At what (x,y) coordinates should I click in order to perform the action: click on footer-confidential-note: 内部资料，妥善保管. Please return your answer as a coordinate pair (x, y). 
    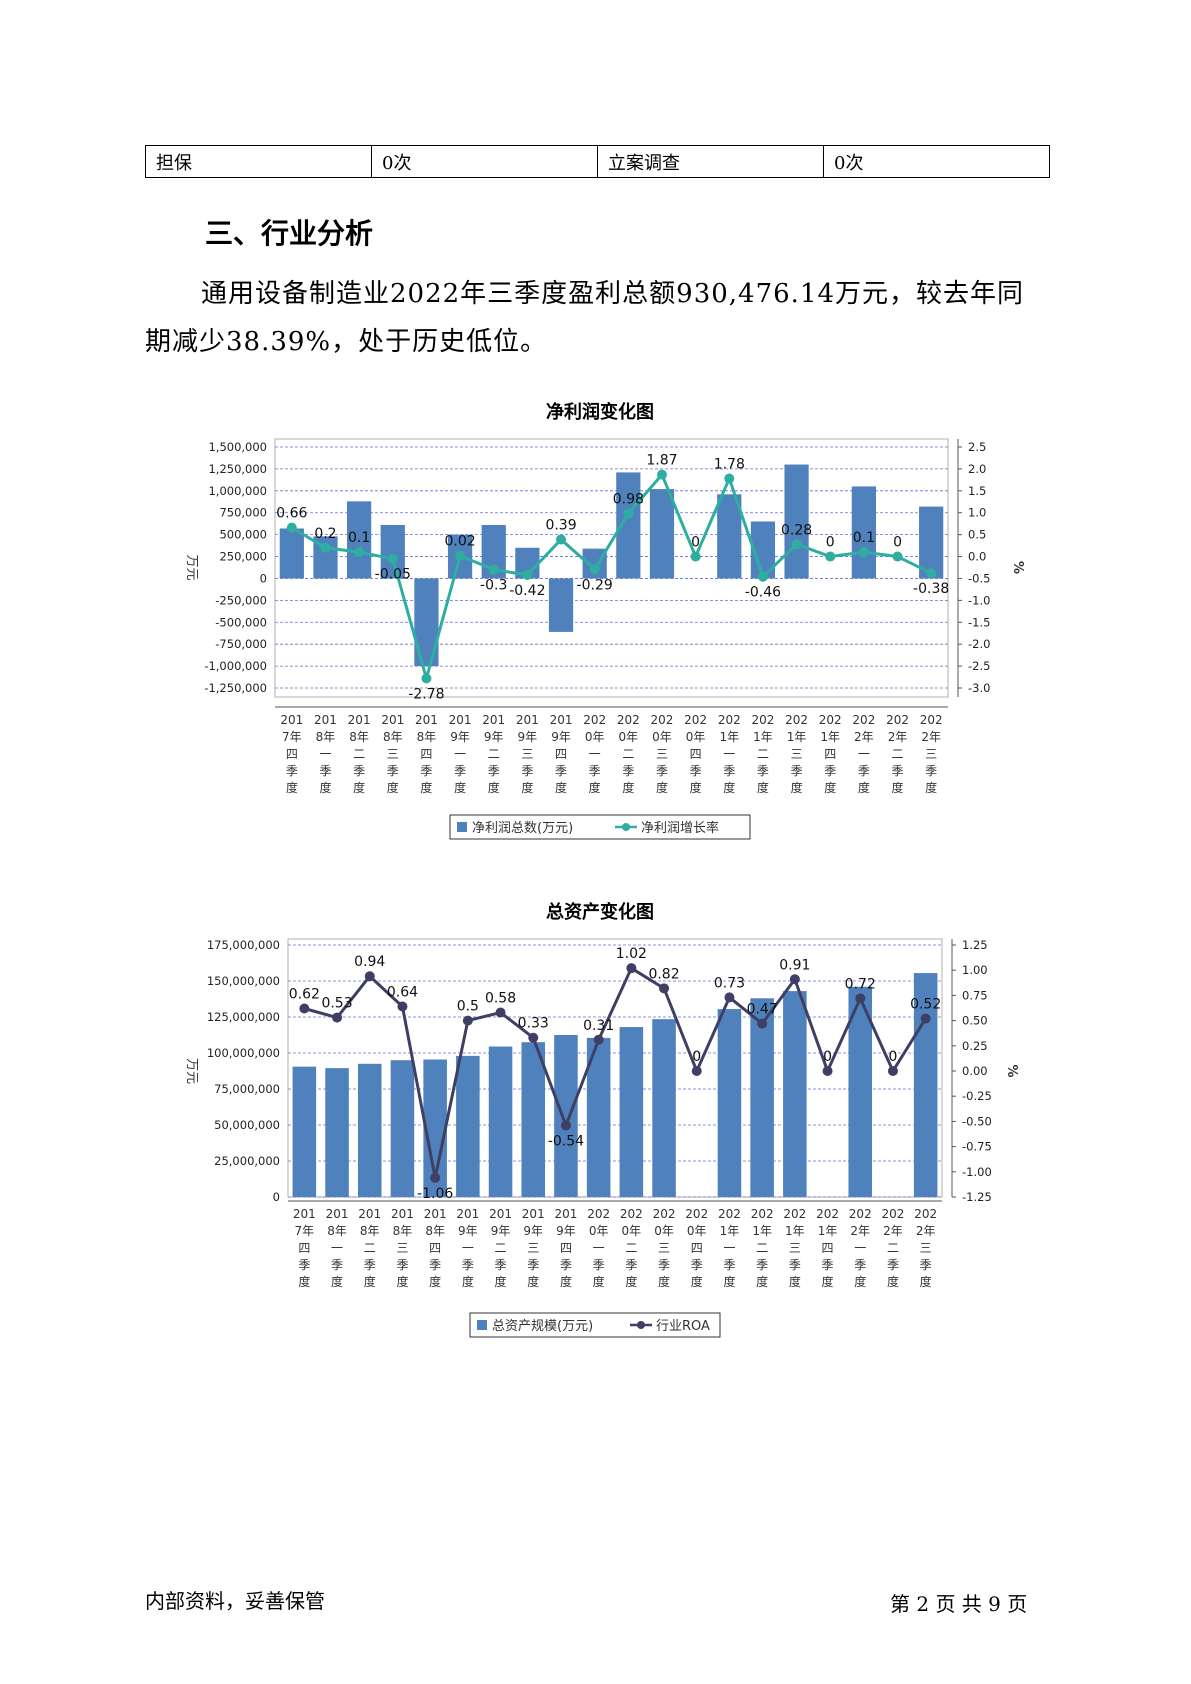
    Looking at the image, I should click on (235, 1601).